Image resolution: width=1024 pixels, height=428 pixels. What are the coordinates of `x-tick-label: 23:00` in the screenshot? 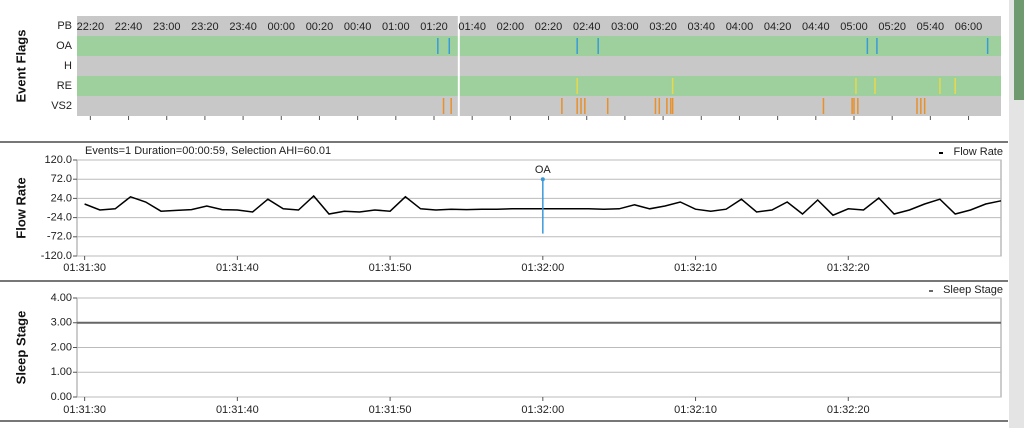 It's located at (167, 27).